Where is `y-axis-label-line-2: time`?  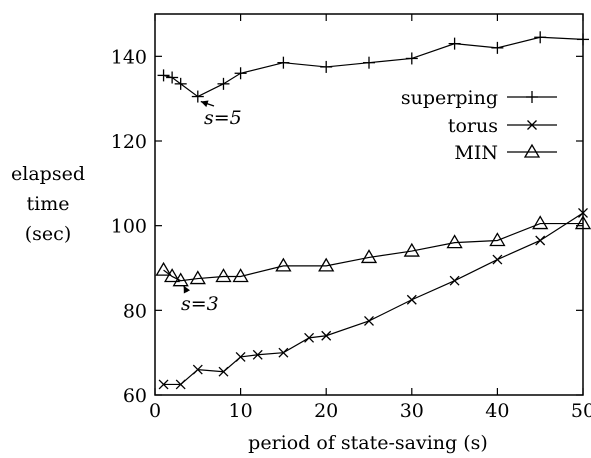 y-axis-label-line-2: time is located at coordinates (48, 204).